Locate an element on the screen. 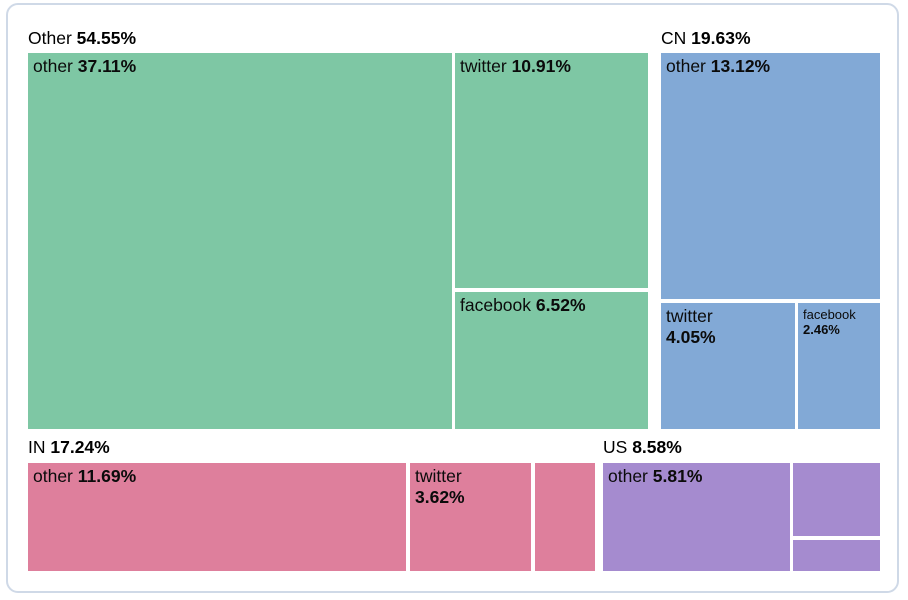 The image size is (908, 600). group-header-in: IN 17.24% is located at coordinates (69, 447).